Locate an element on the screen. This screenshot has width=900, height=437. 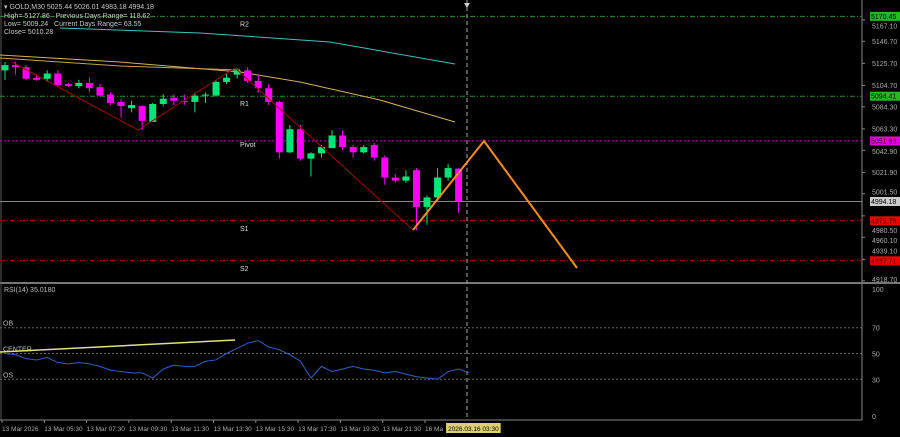
rsi-label: RSI(14) 35.0180 is located at coordinates (29, 290).